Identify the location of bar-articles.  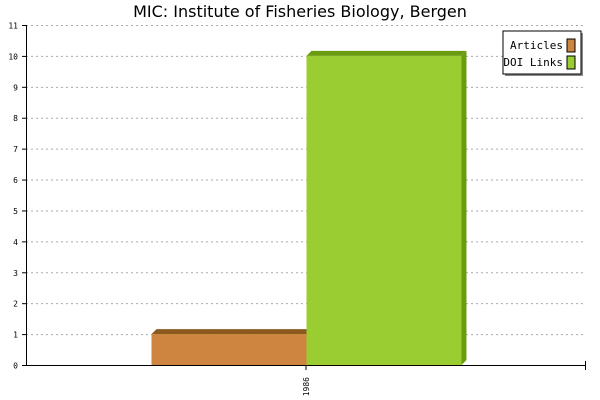
(231, 347).